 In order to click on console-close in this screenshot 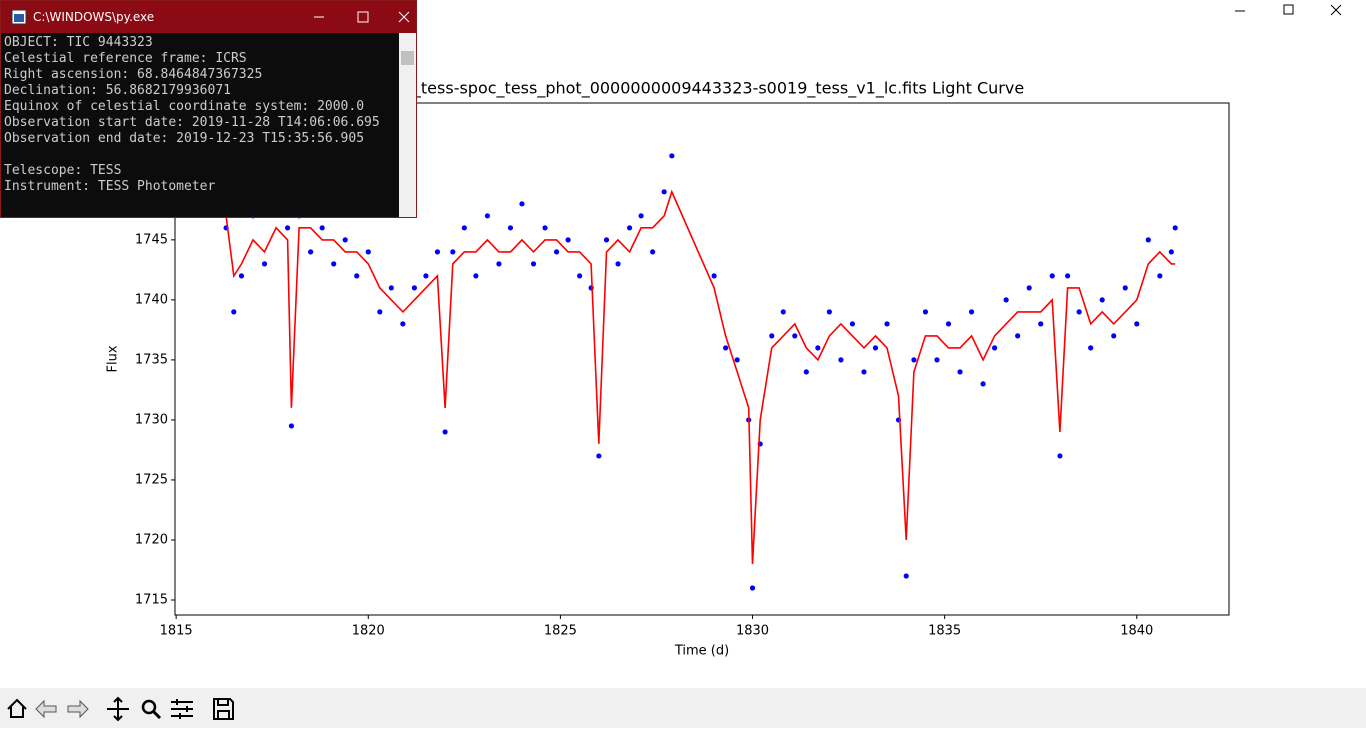, I will do `click(404, 17)`.